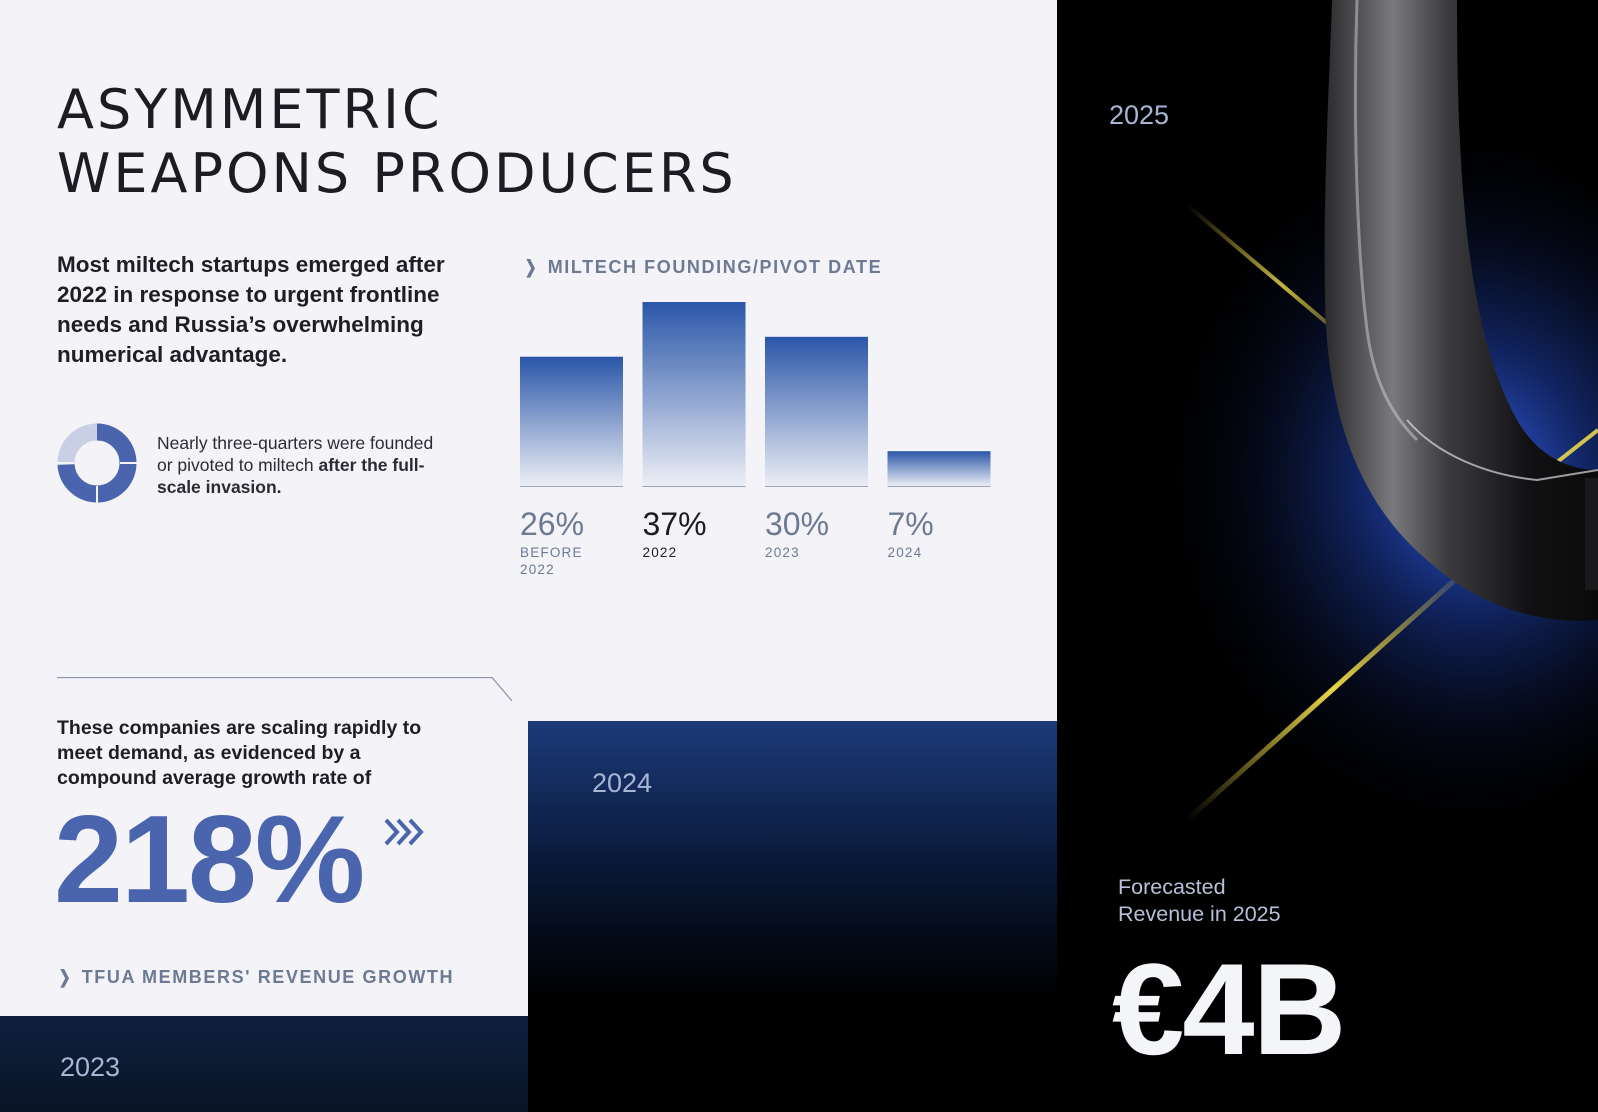  What do you see at coordinates (675, 524) in the screenshot?
I see `bar-value-label-1: 37%` at bounding box center [675, 524].